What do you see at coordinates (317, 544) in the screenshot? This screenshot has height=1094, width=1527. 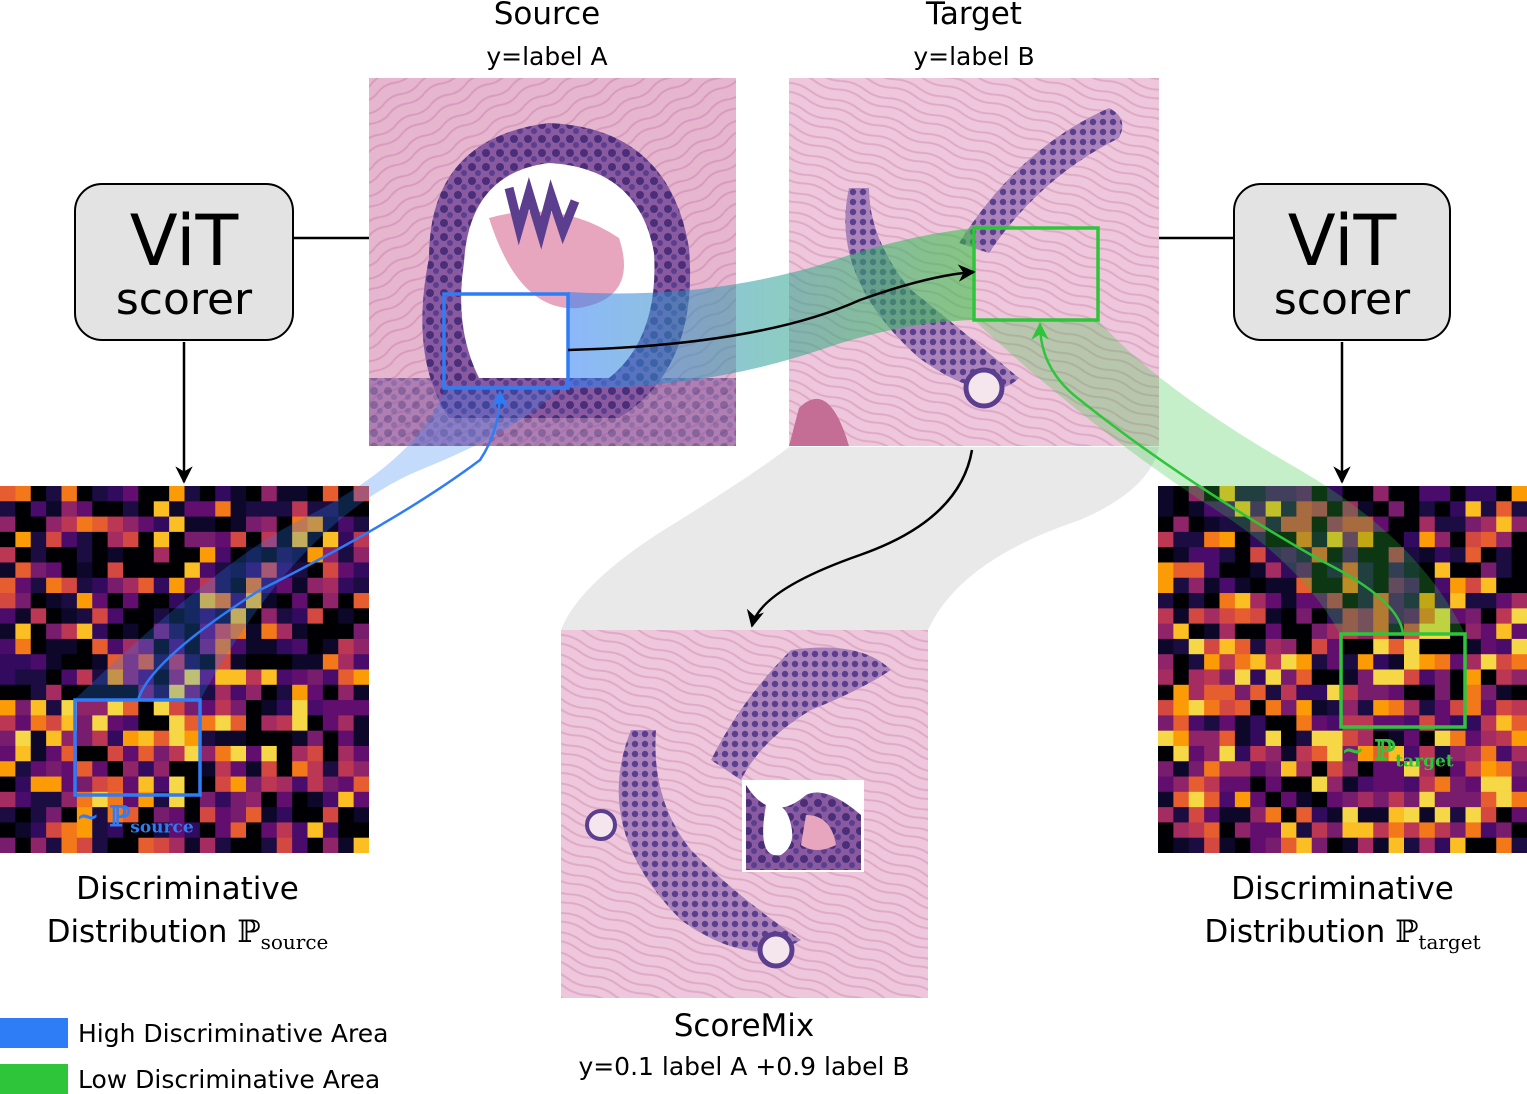 I see `source-band` at bounding box center [317, 544].